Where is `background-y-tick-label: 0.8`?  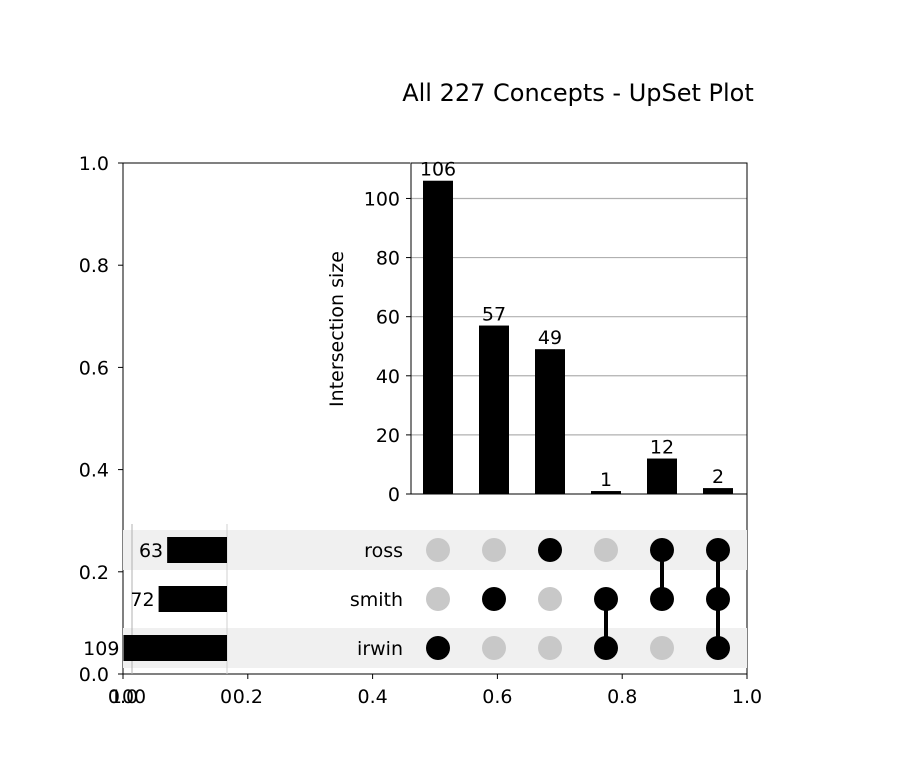 background-y-tick-label: 0.8 is located at coordinates (94, 266).